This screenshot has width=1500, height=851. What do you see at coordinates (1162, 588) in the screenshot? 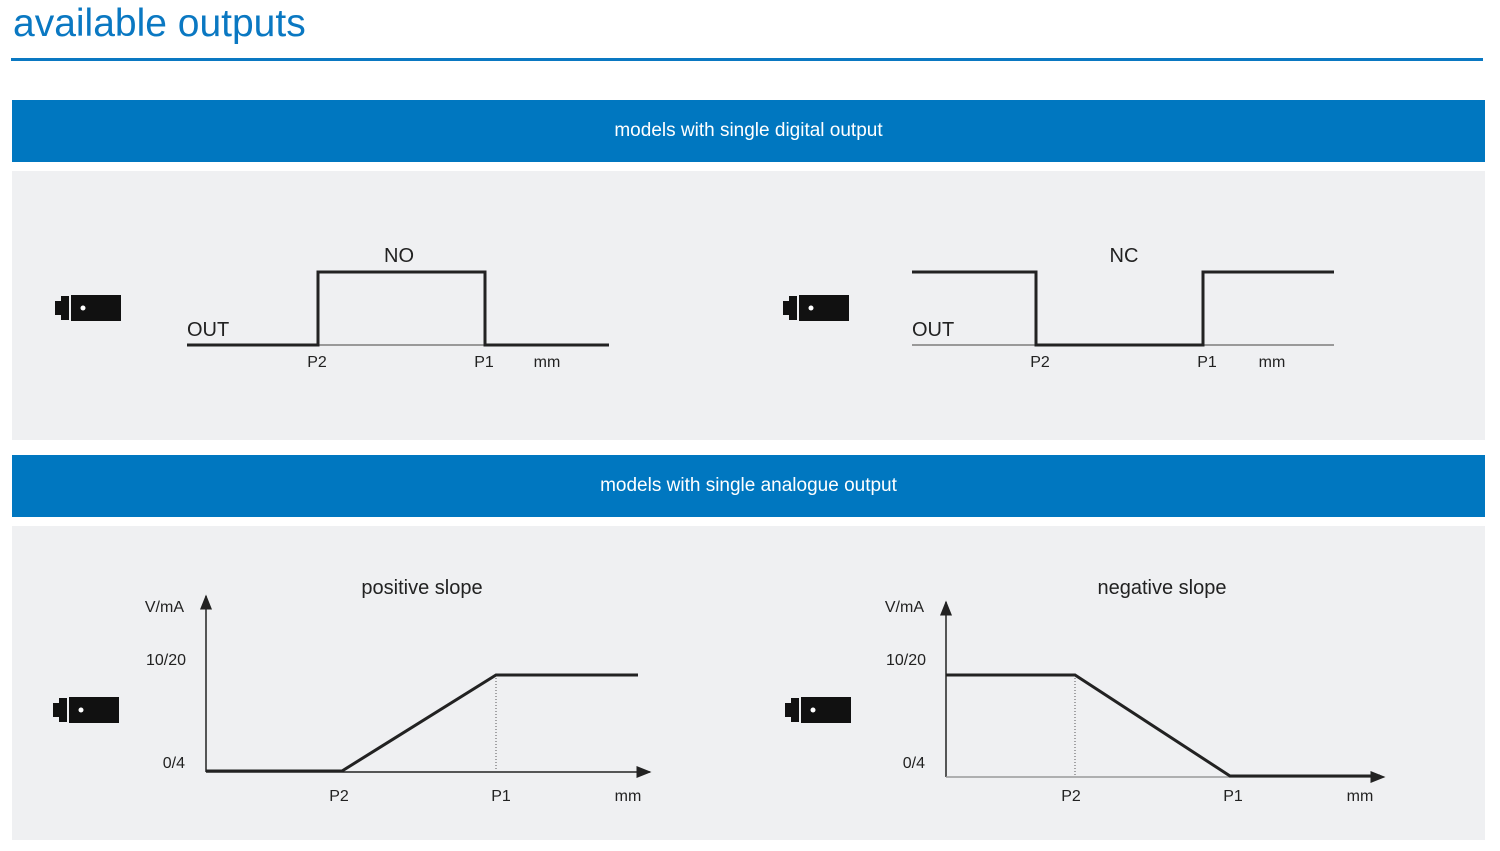
I see `diagram-label: negative slope` at bounding box center [1162, 588].